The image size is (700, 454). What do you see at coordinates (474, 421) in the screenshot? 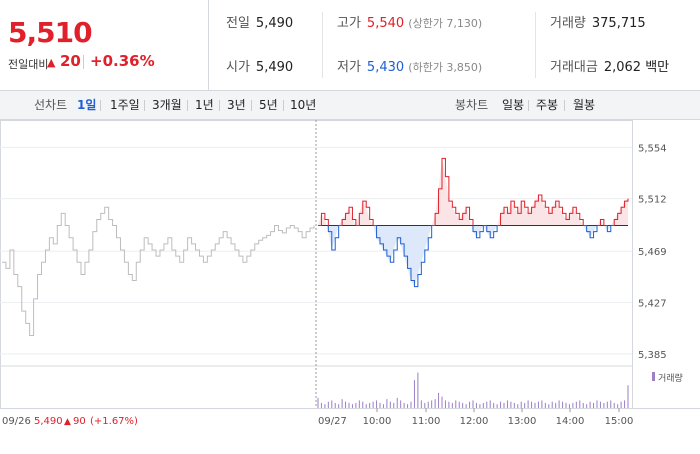
I see `x-tick-label: 12:00` at bounding box center [474, 421].